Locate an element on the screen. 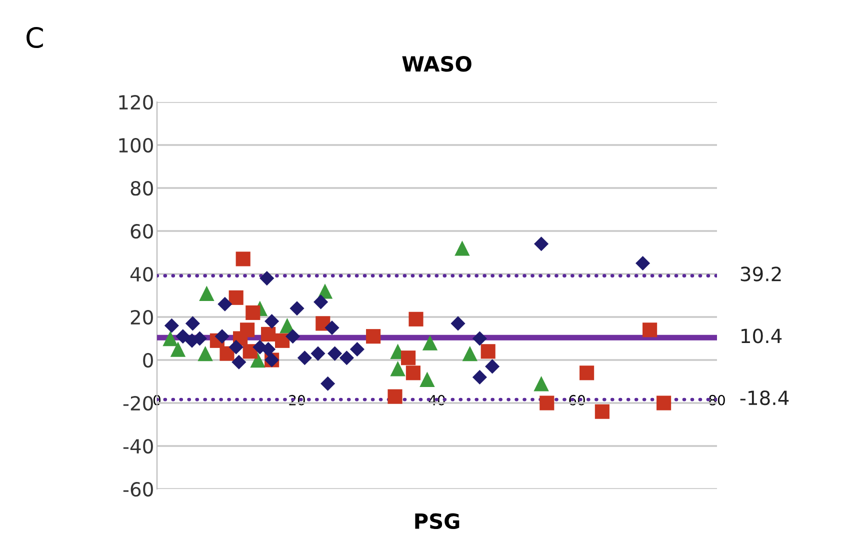  y-tick-label: 80 is located at coordinates (141, 188).